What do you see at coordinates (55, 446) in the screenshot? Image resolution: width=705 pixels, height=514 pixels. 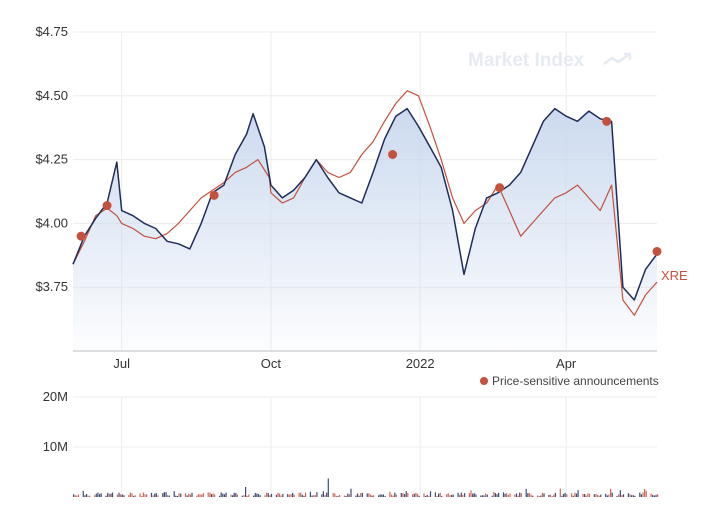 I see `volume-y-tick-label: 10M` at bounding box center [55, 446].